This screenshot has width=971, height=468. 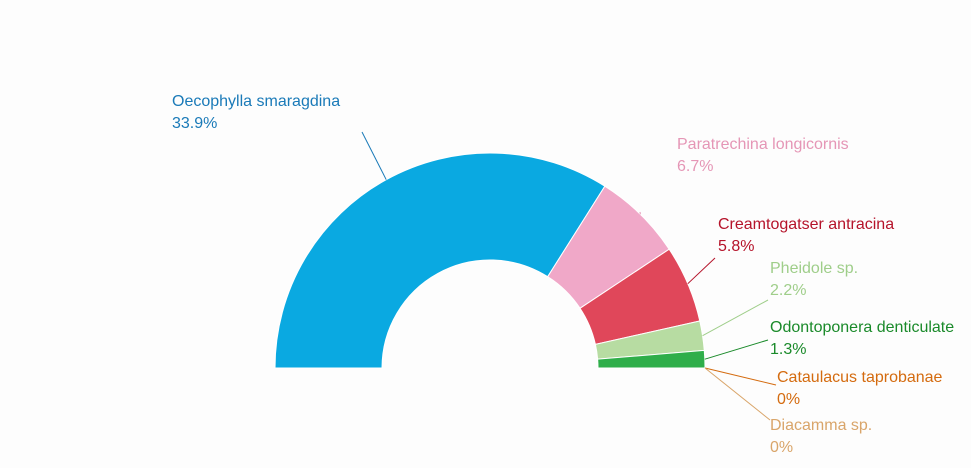 What do you see at coordinates (788, 349) in the screenshot?
I see `label-value: 1.3%` at bounding box center [788, 349].